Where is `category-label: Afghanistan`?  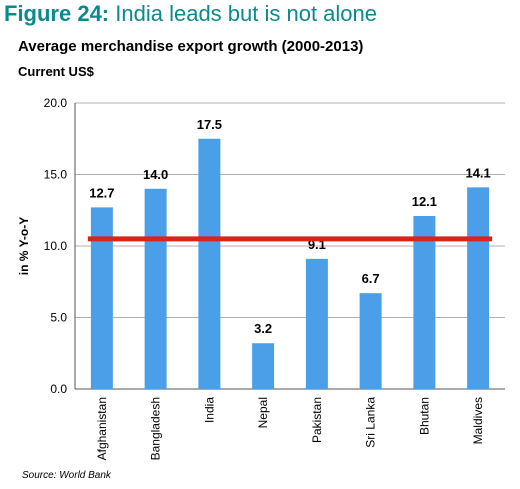 category-label: Afghanistan is located at coordinates (102, 428).